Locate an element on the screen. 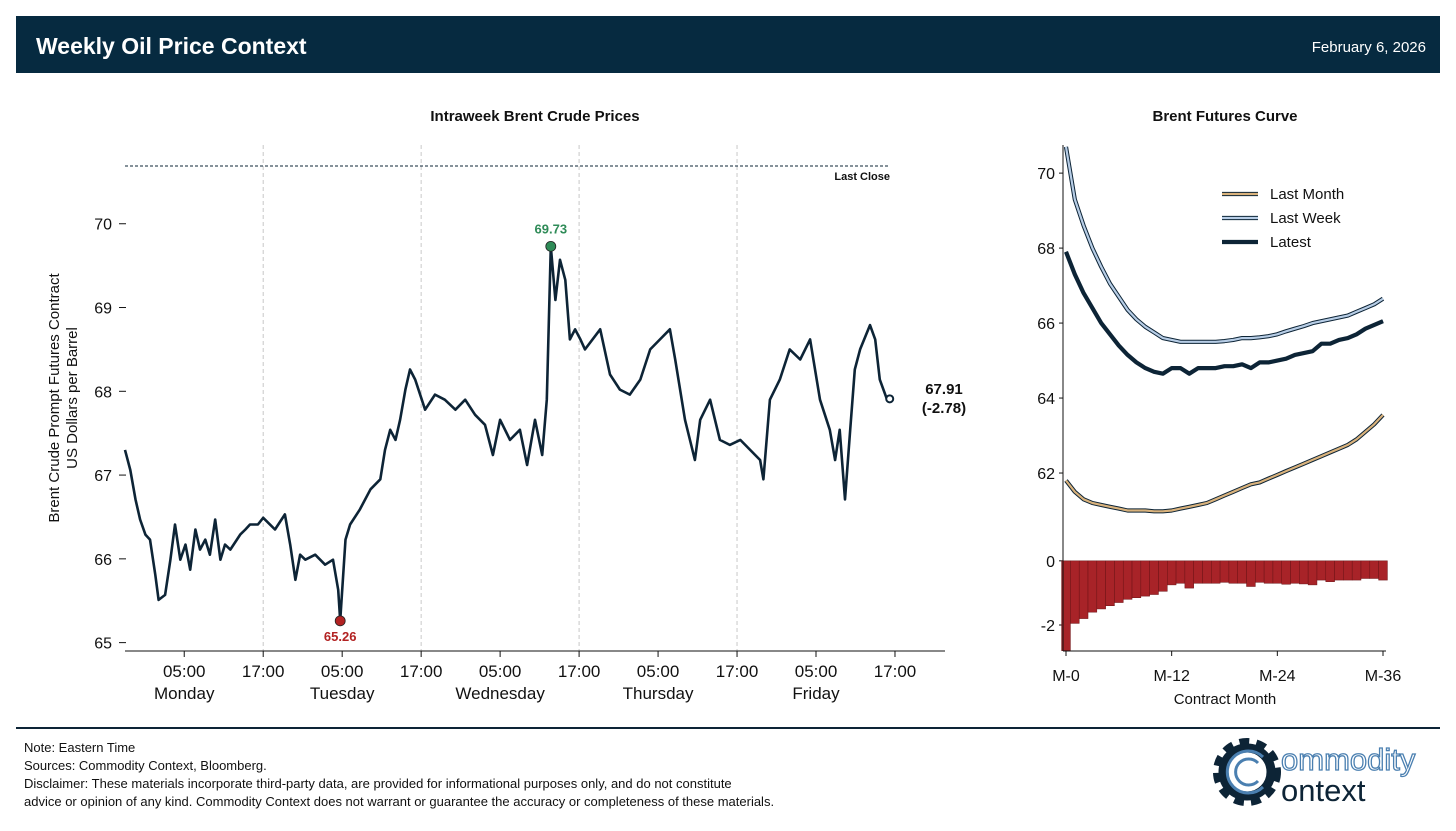 The height and width of the screenshot is (831, 1456). x-axis-label: Contract Month is located at coordinates (1225, 699).